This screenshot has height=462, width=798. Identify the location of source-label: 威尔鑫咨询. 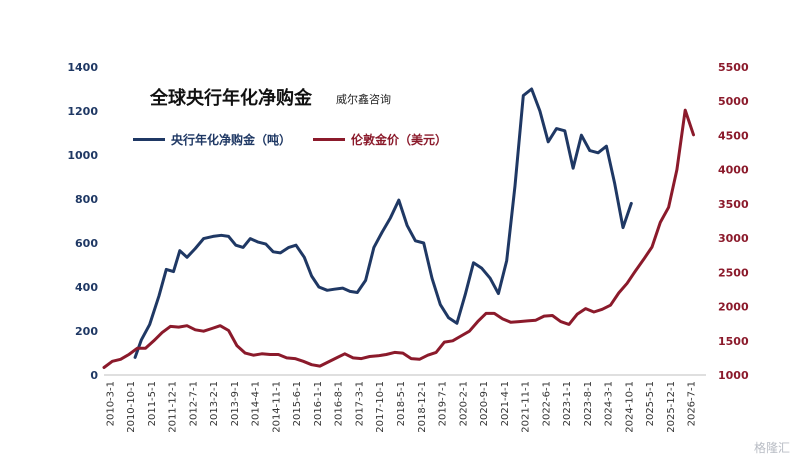
(363, 99).